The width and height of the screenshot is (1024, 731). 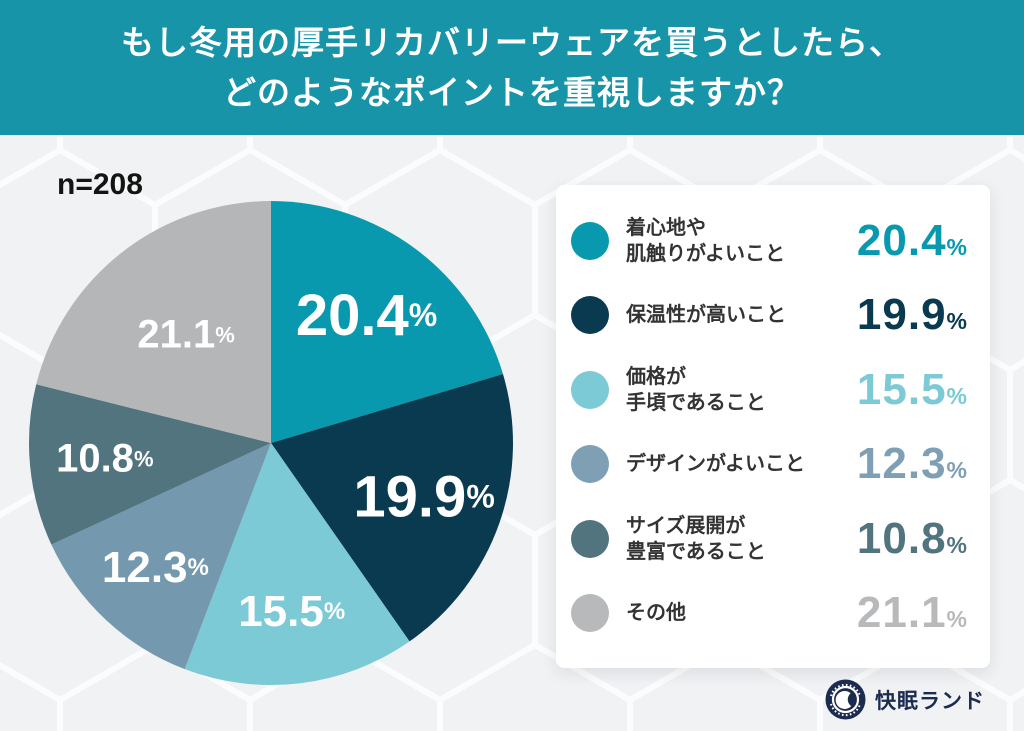 I want to click on legend-value: 21.1%, so click(x=912, y=613).